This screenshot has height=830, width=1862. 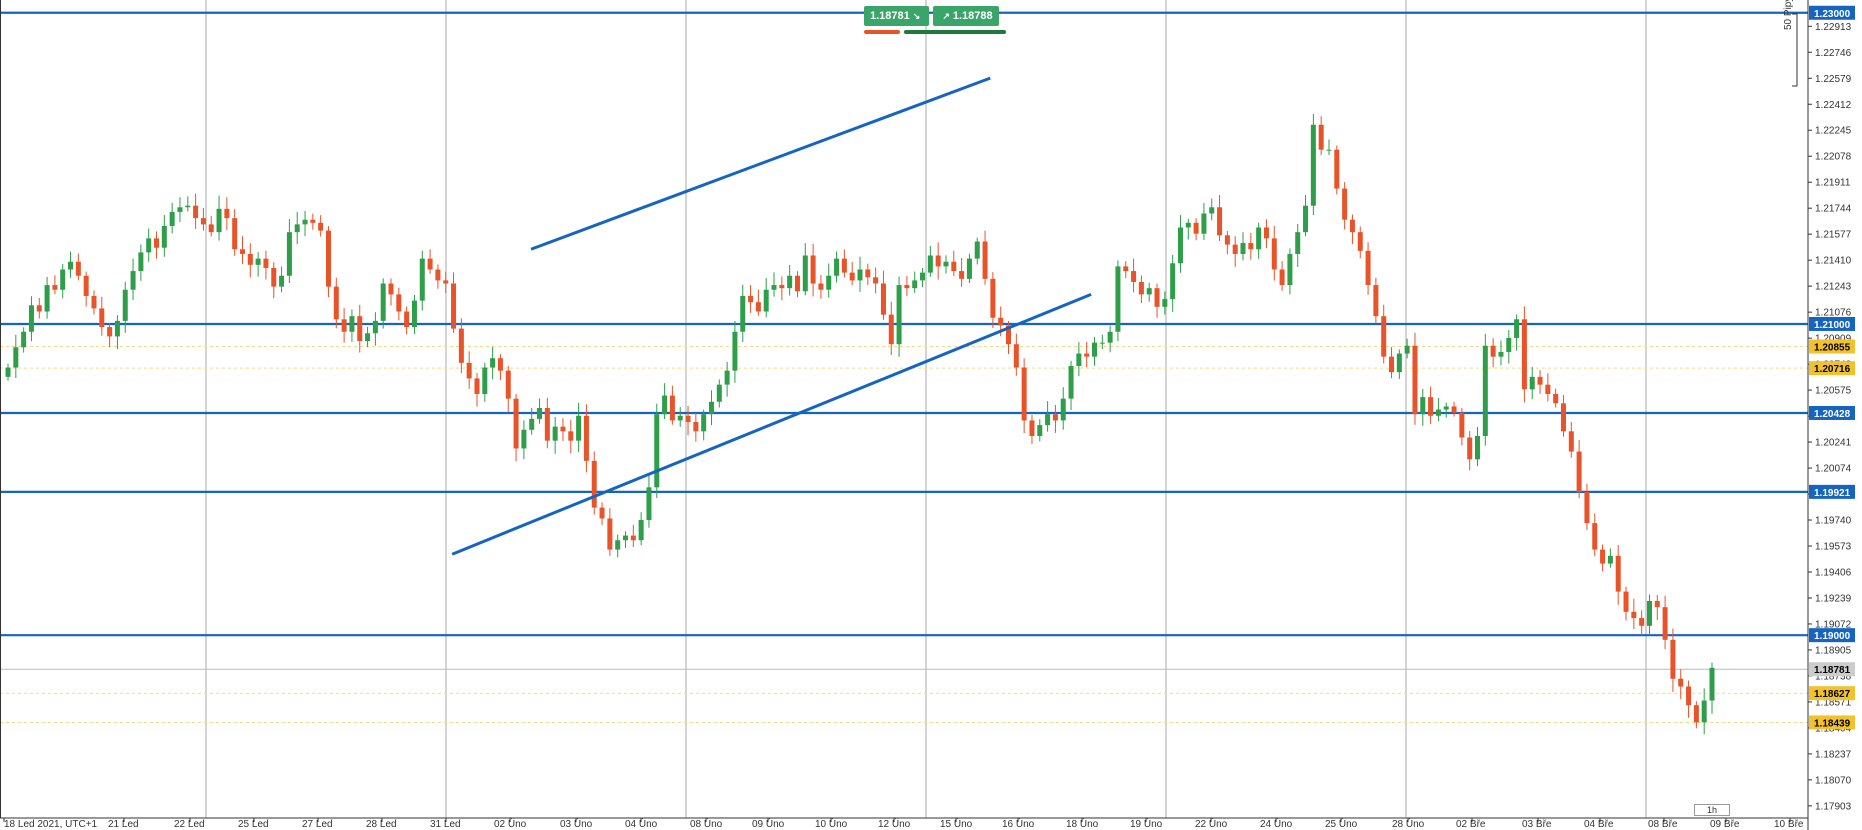 I want to click on y-tick-label: 1.21744, so click(x=1833, y=209).